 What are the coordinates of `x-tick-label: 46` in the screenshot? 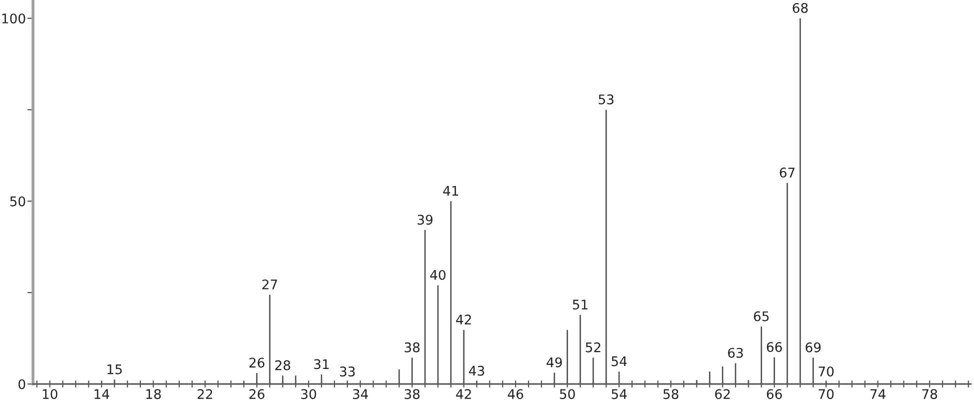 It's located at (516, 394).